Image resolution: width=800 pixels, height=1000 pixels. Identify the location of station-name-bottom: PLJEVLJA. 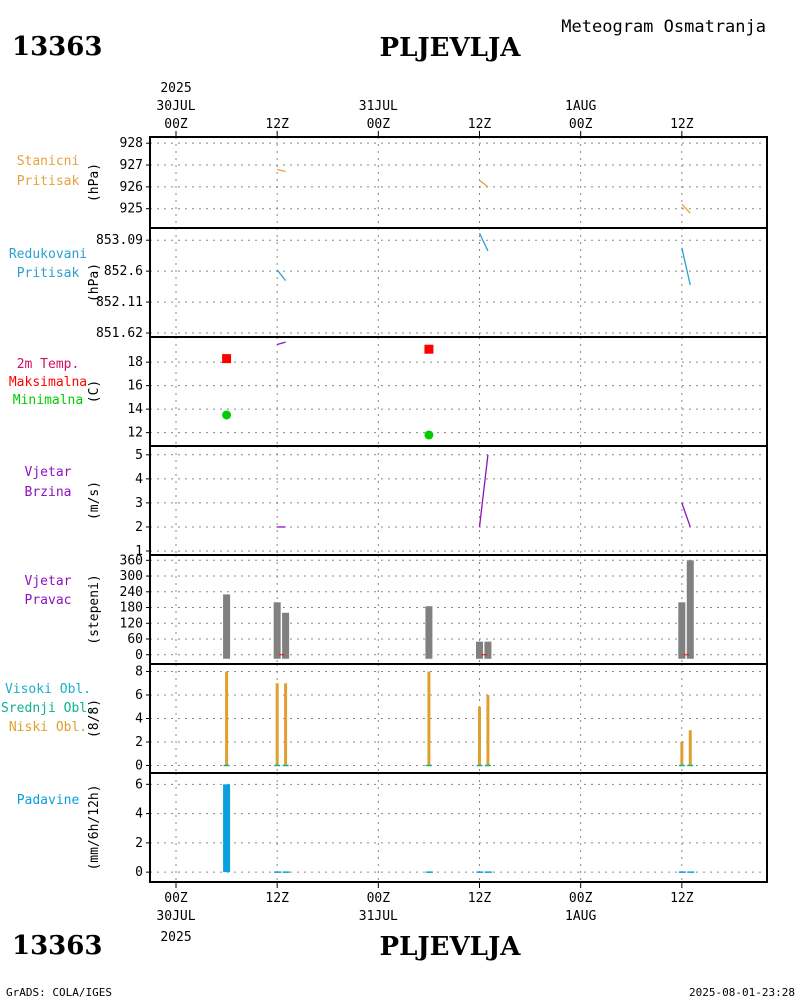
(451, 947).